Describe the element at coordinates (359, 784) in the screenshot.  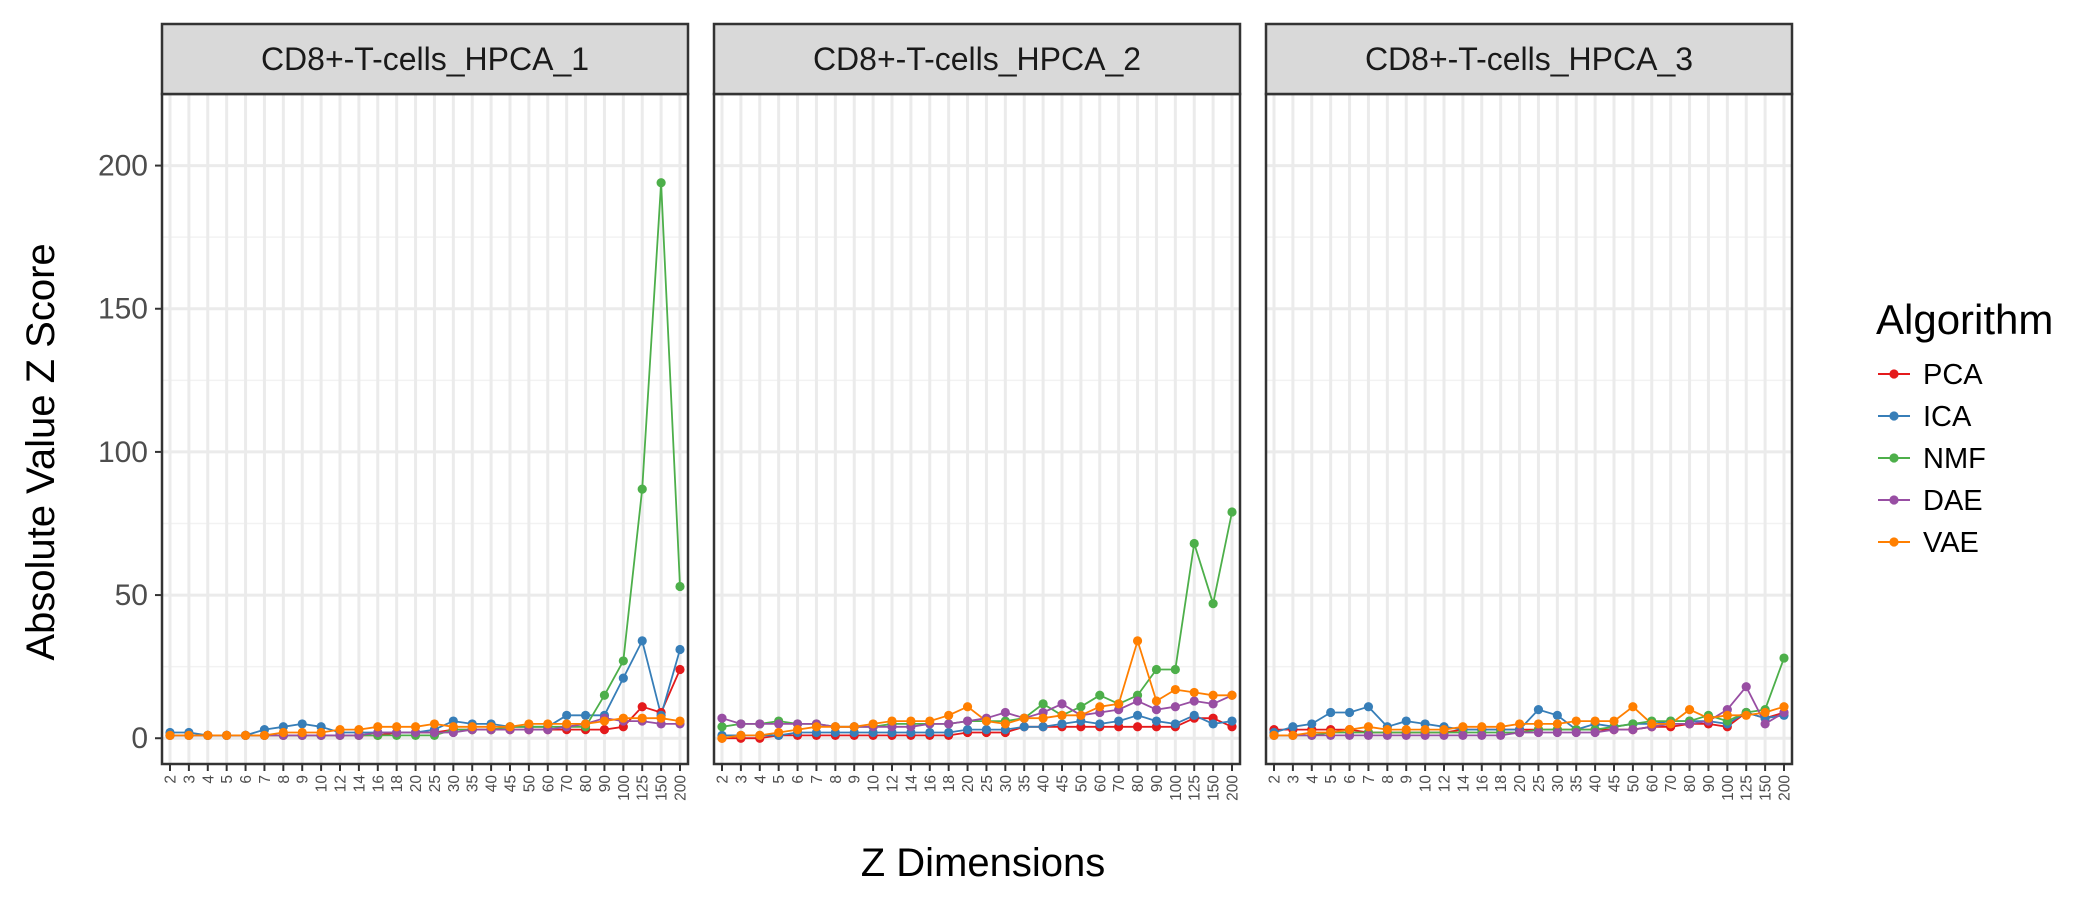
I see `x-tick-label: 14` at that location.